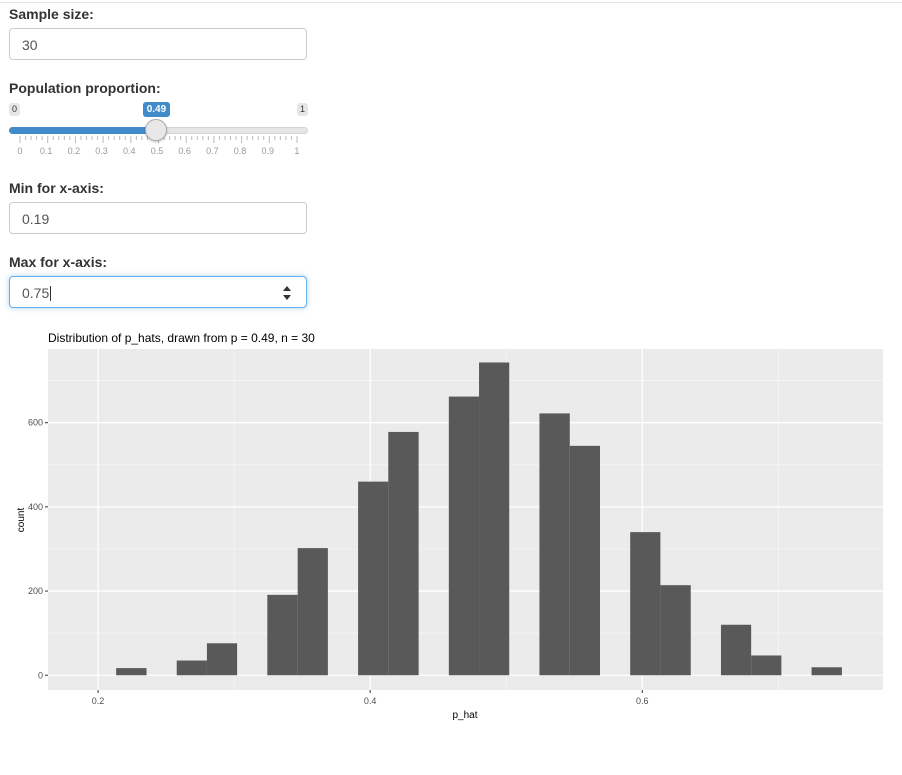 The height and width of the screenshot is (775, 902). What do you see at coordinates (158, 292) in the screenshot?
I see `x-max-input: 0.75` at bounding box center [158, 292].